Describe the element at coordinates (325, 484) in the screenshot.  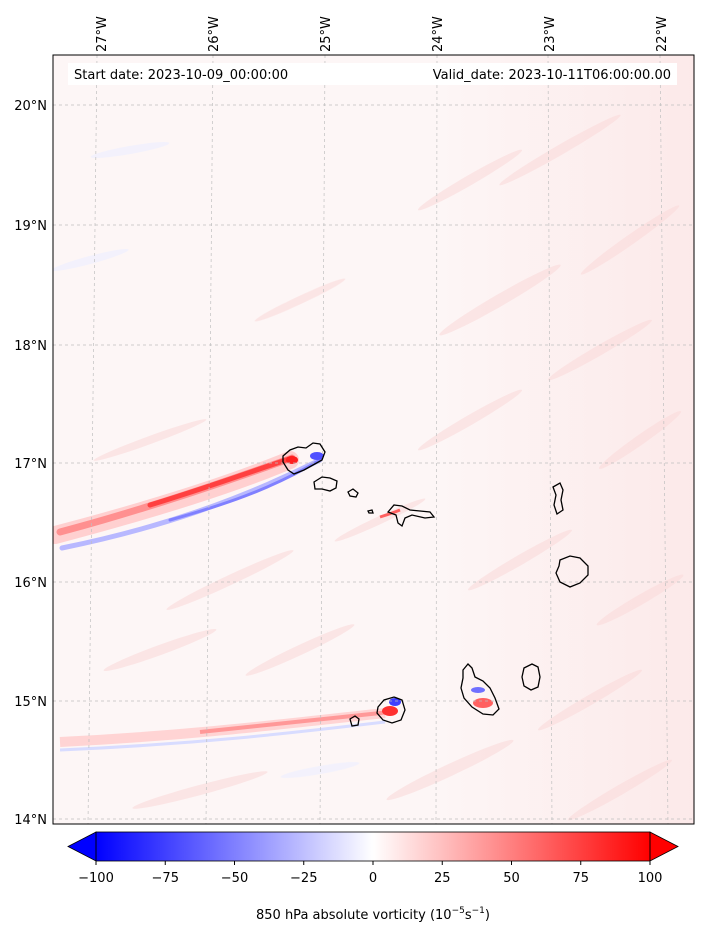
I see `island-sao-vicente` at that location.